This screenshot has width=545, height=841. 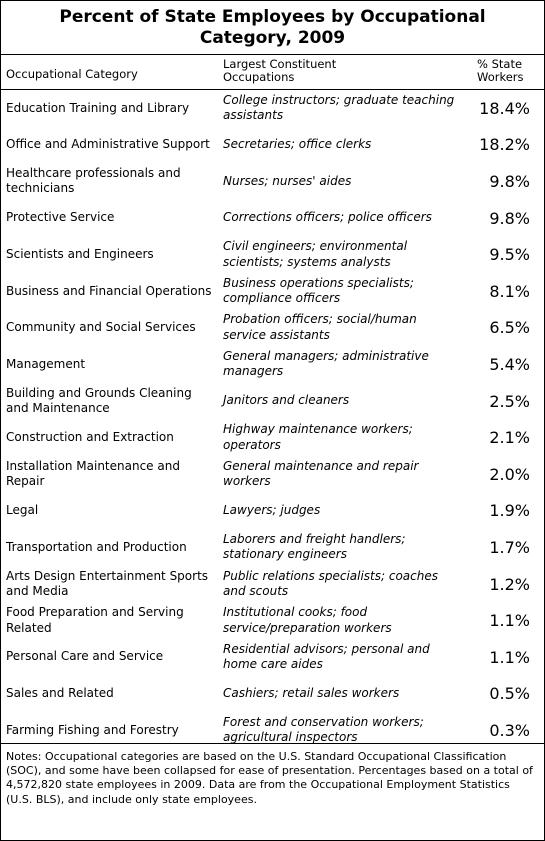 I want to click on row-percent-text: 1.7%, so click(x=509, y=547).